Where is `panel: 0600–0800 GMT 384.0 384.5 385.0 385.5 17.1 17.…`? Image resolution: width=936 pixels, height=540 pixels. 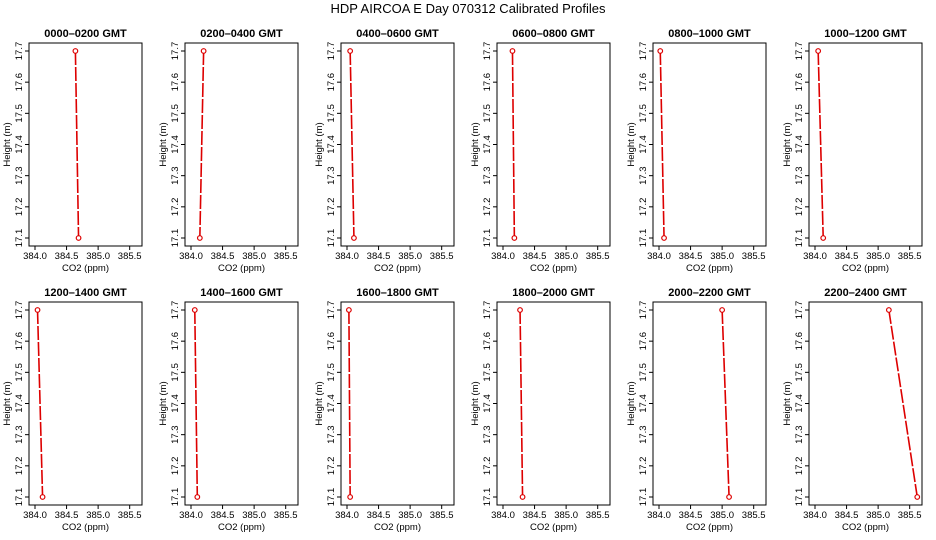
panel: 0600–0800 GMT 384.0 384.5 385.0 385.5 17.1 17.… is located at coordinates (540, 151).